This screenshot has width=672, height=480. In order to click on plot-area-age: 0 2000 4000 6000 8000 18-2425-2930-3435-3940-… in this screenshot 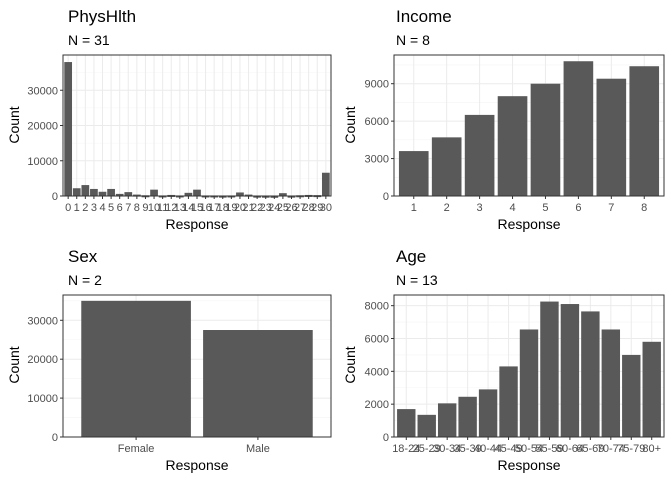, I will do `click(515, 374)`.